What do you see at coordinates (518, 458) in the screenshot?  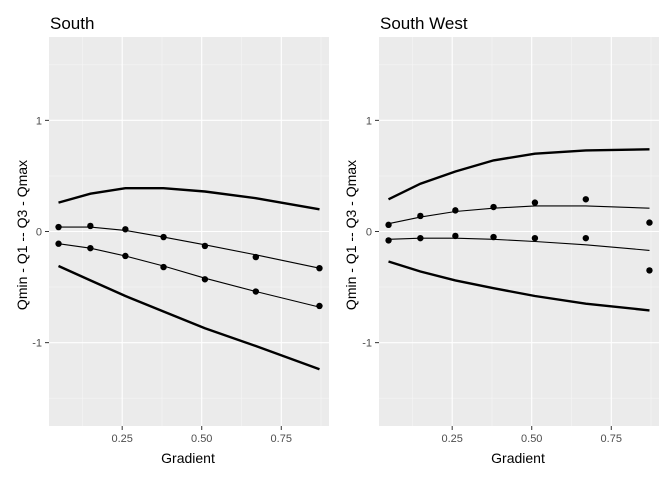 I see `x-axis-title-south-west: Gradient` at bounding box center [518, 458].